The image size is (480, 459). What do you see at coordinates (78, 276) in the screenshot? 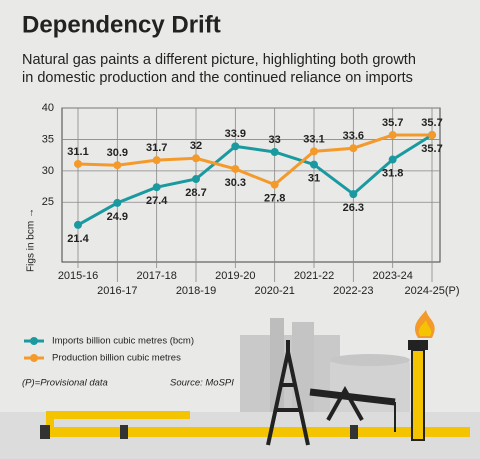
I see `x-tick-label: 2015-16` at bounding box center [78, 276].